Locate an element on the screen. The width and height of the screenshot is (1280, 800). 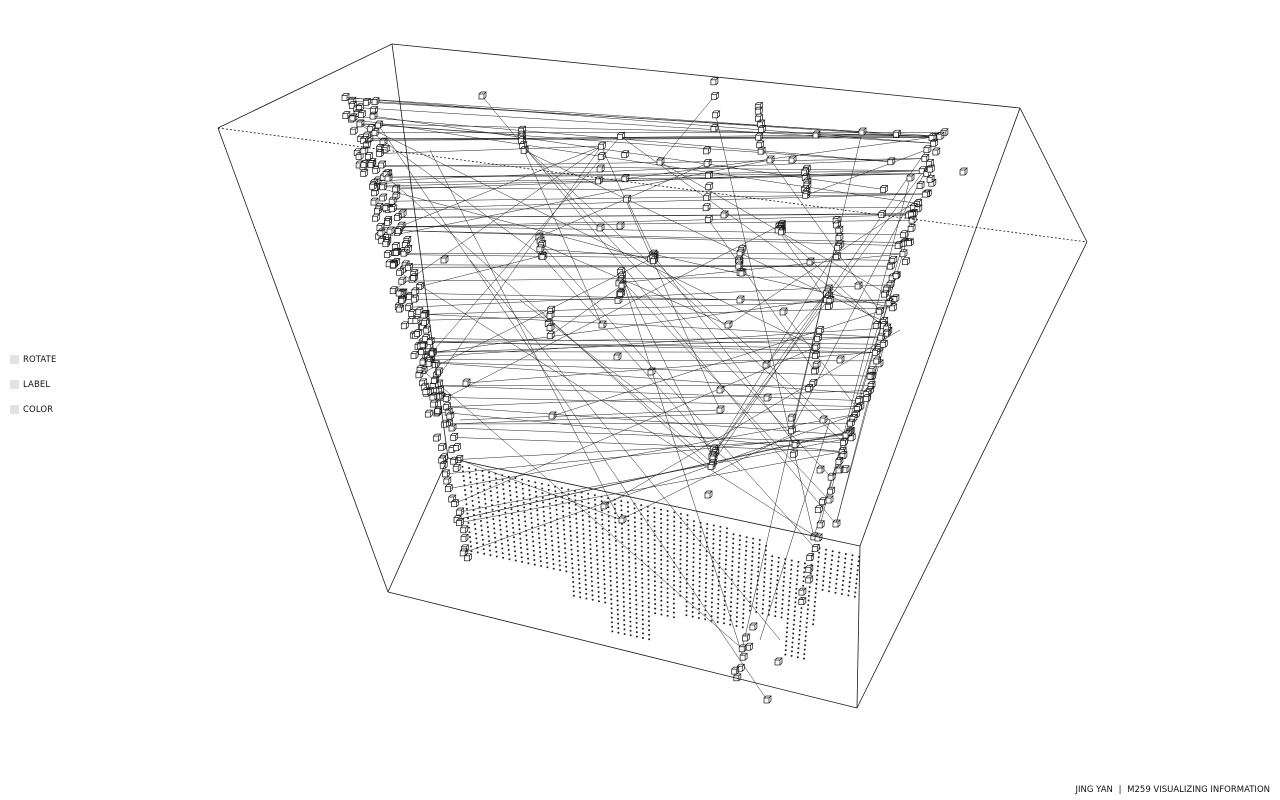
credits-footer: JING YAN | M259 VISUALIZING INFORMATION is located at coordinates (1173, 790).